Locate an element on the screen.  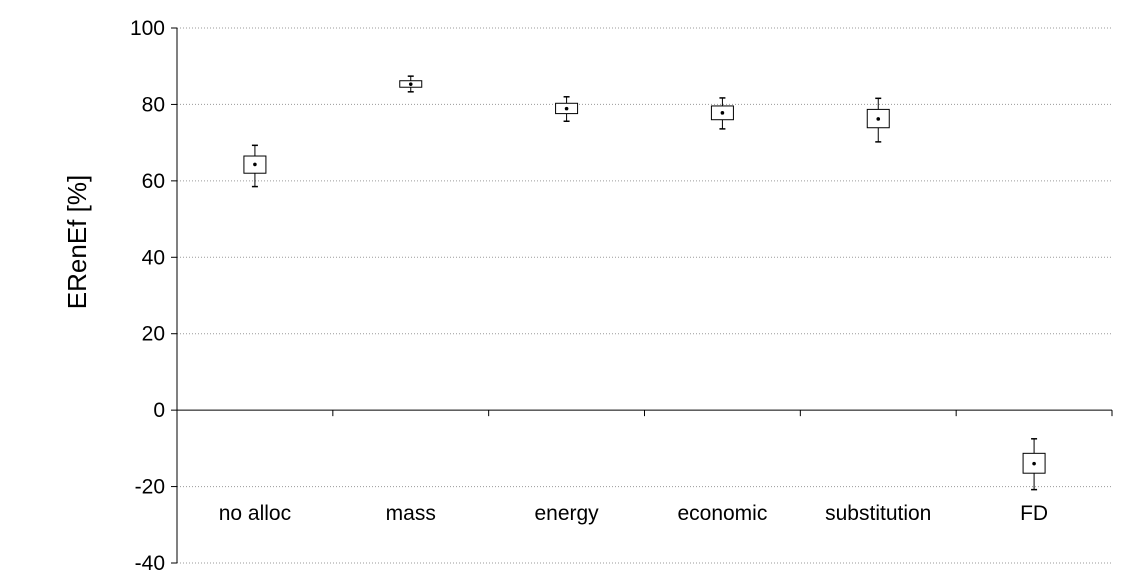
box-energy is located at coordinates (567, 109).